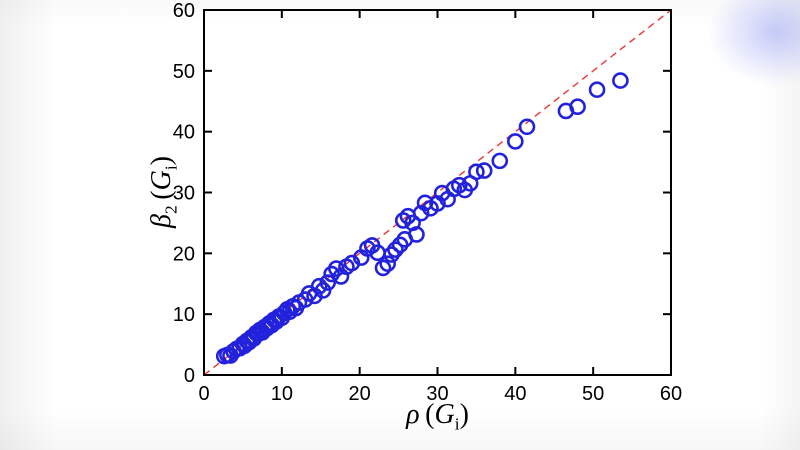  Describe the element at coordinates (282, 394) in the screenshot. I see `x-tick-label: 10` at that location.